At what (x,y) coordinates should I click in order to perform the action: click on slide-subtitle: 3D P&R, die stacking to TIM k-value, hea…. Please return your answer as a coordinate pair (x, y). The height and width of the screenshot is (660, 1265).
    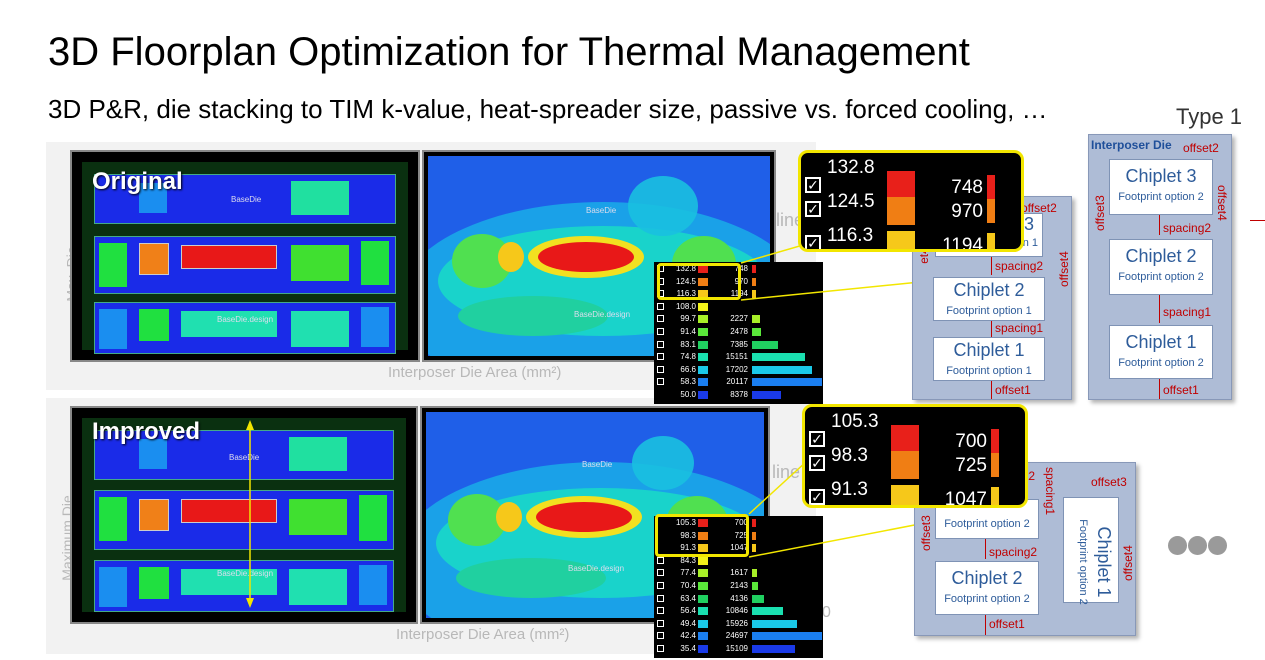
    Looking at the image, I should click on (548, 109).